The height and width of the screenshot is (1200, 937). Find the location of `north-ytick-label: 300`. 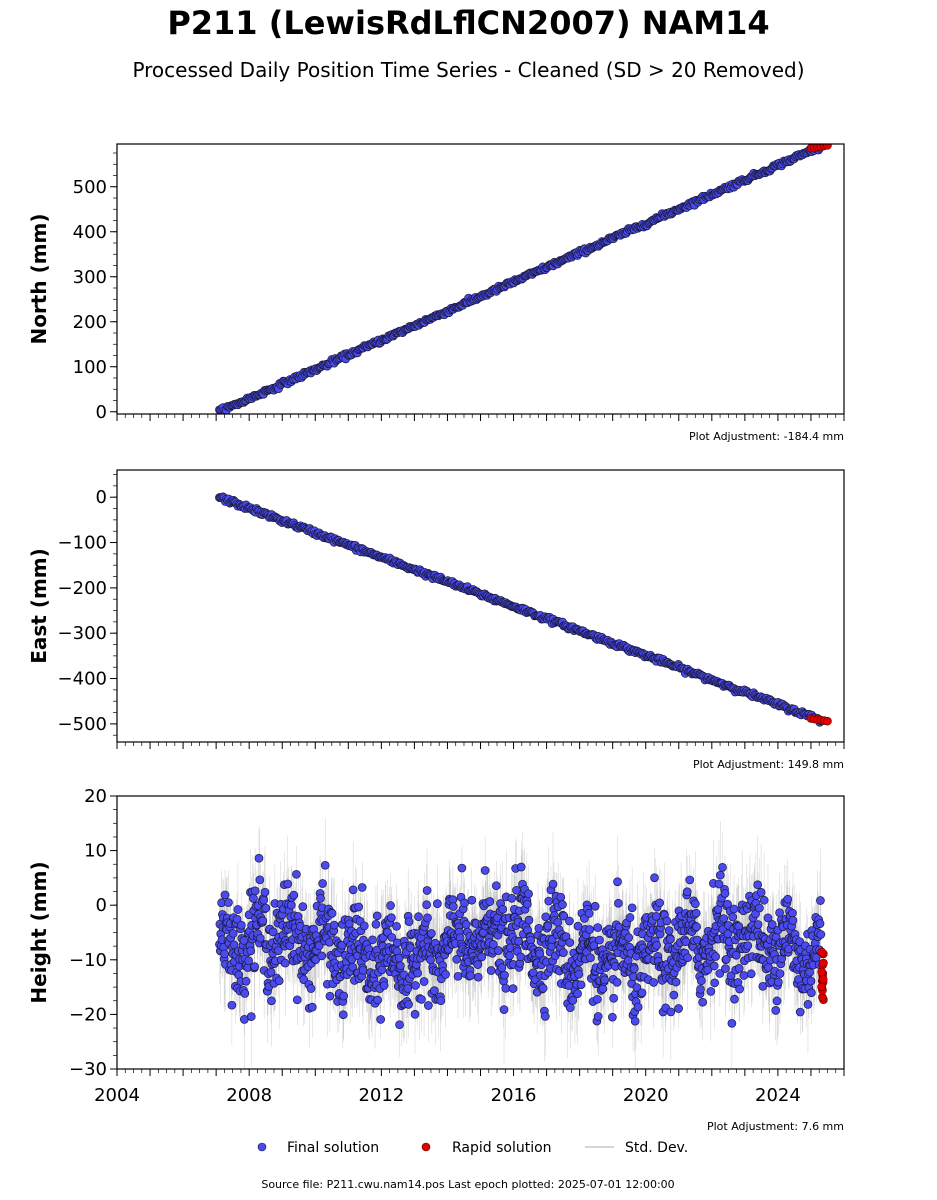

north-ytick-label: 300 is located at coordinates (90, 277).